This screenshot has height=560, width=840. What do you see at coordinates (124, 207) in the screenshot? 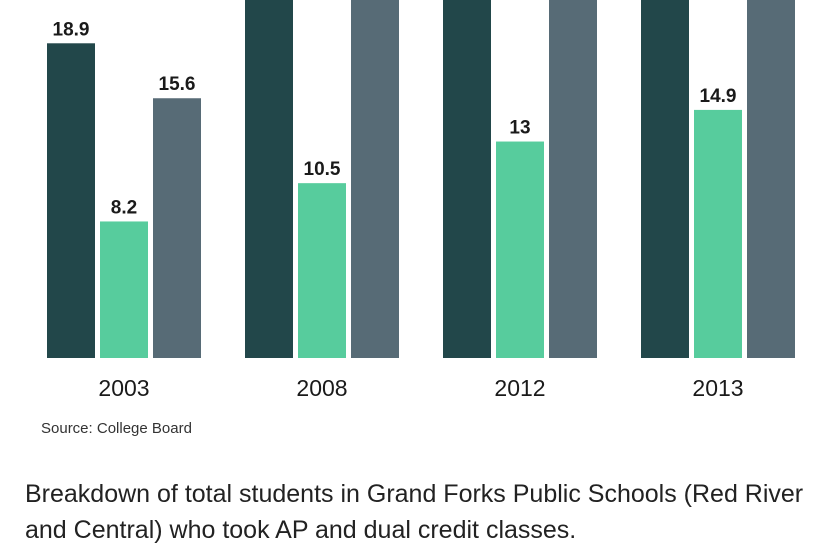
I see `data-label-2003-series-2: 8.2` at bounding box center [124, 207].